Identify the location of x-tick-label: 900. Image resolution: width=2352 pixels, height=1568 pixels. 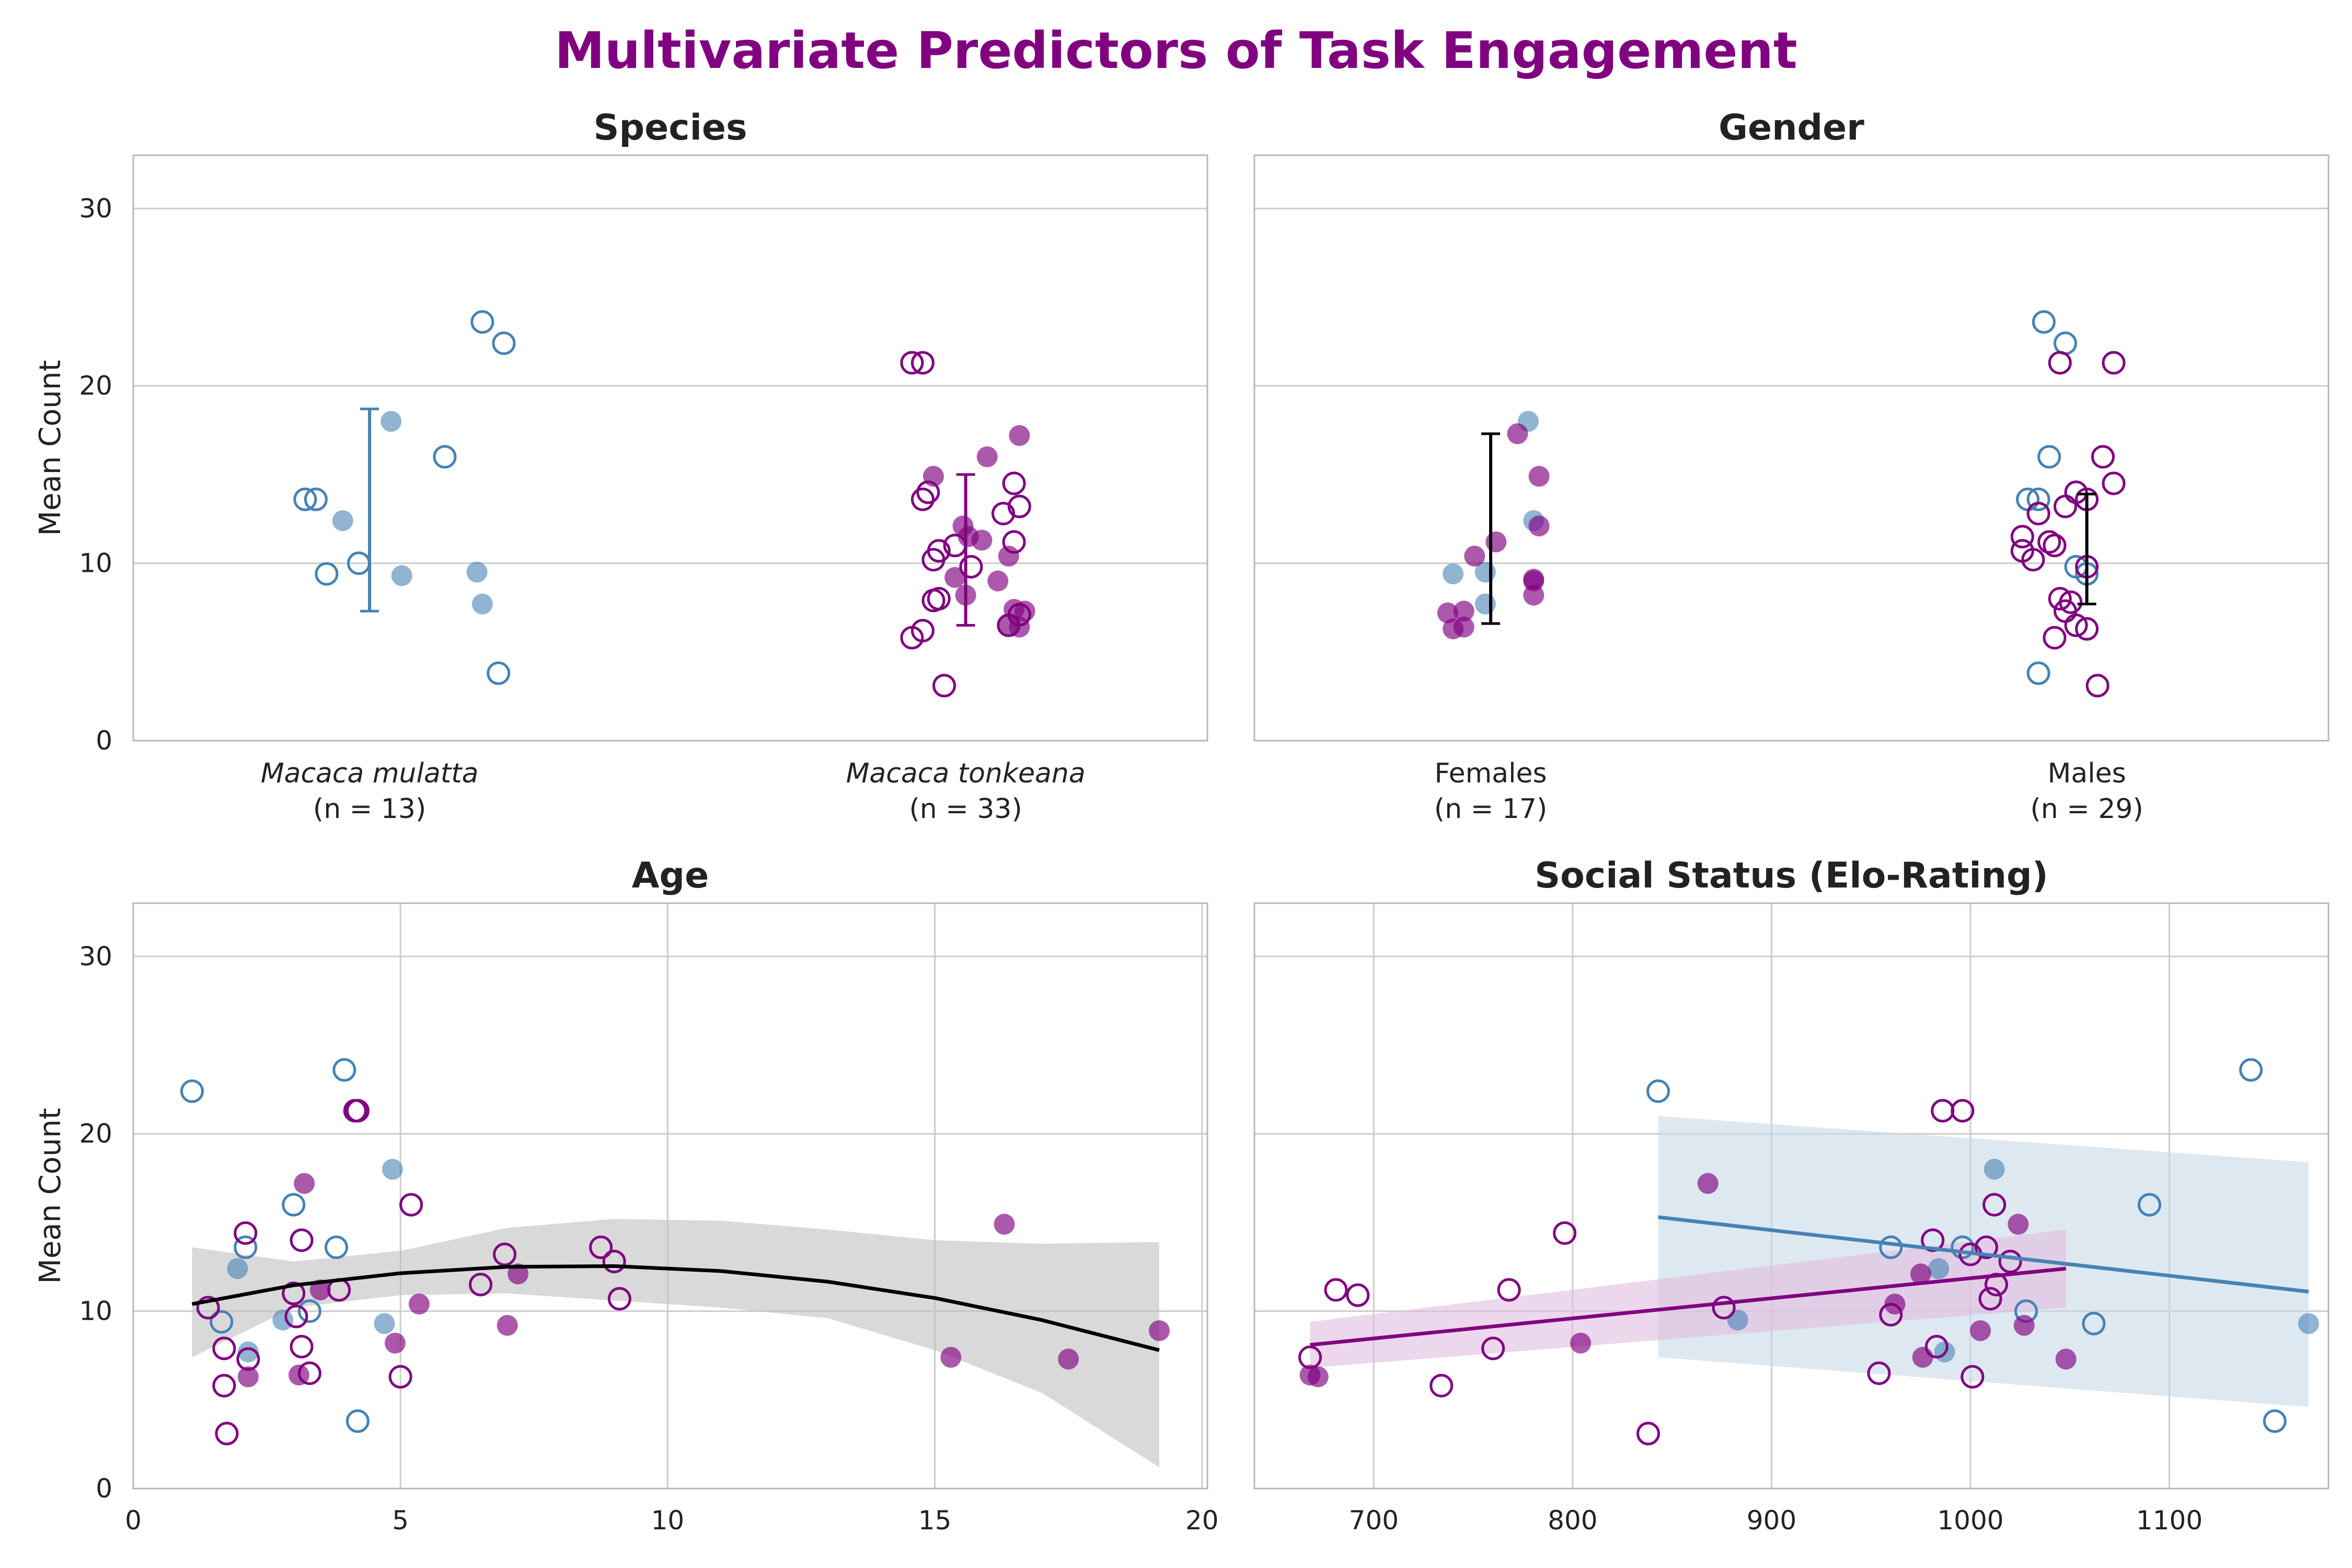
(1771, 1520).